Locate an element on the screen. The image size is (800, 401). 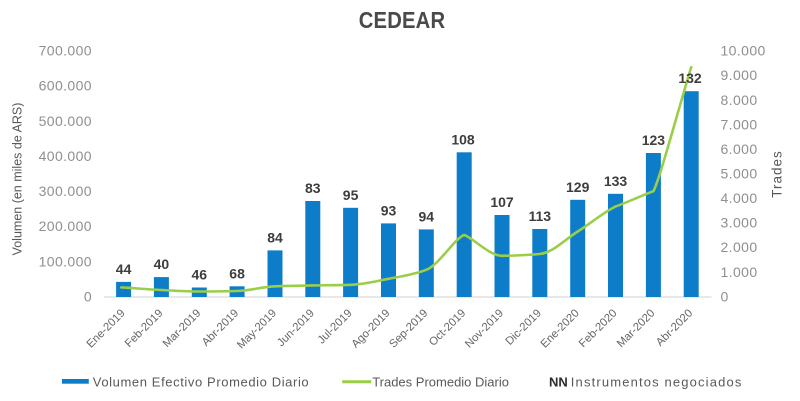
svg-text: 107 is located at coordinates (502, 202).